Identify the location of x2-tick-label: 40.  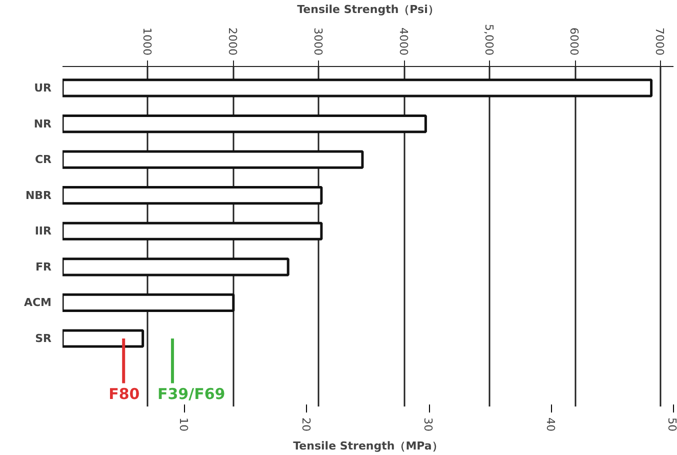
(550, 425).